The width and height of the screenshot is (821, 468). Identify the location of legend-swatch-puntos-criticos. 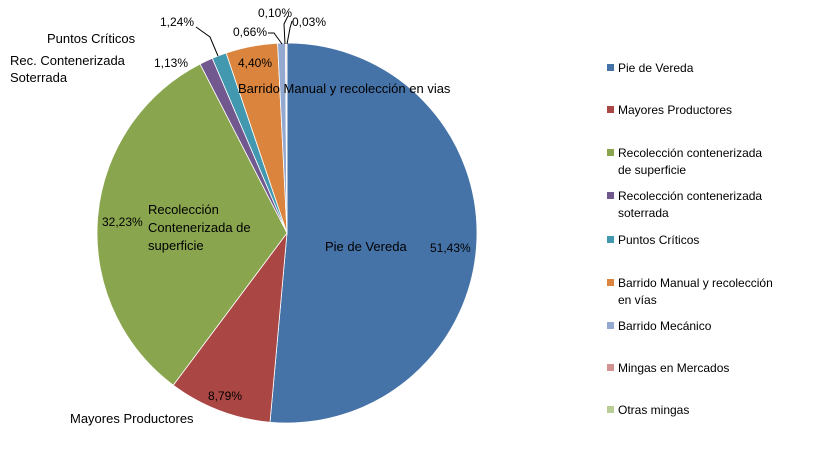
(610, 239).